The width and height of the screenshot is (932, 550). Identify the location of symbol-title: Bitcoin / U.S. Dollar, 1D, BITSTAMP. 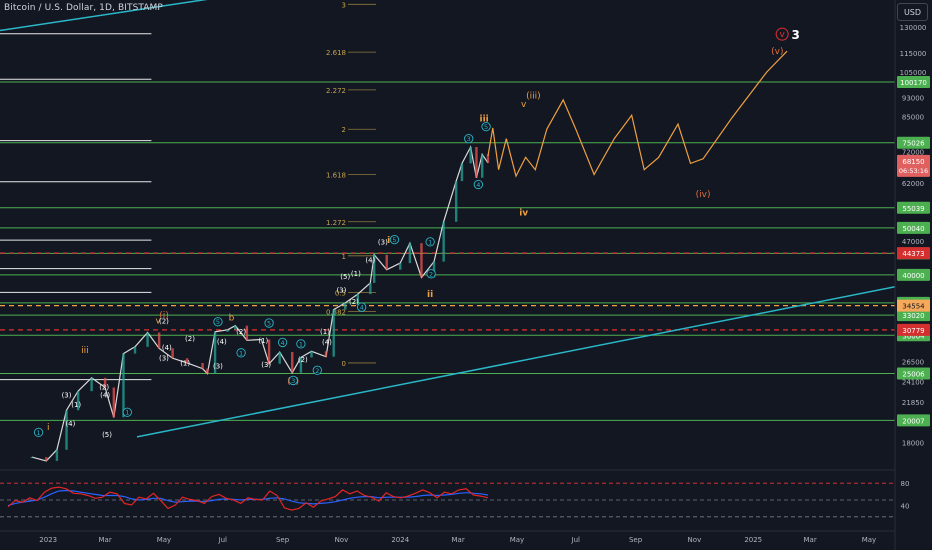
(83, 8).